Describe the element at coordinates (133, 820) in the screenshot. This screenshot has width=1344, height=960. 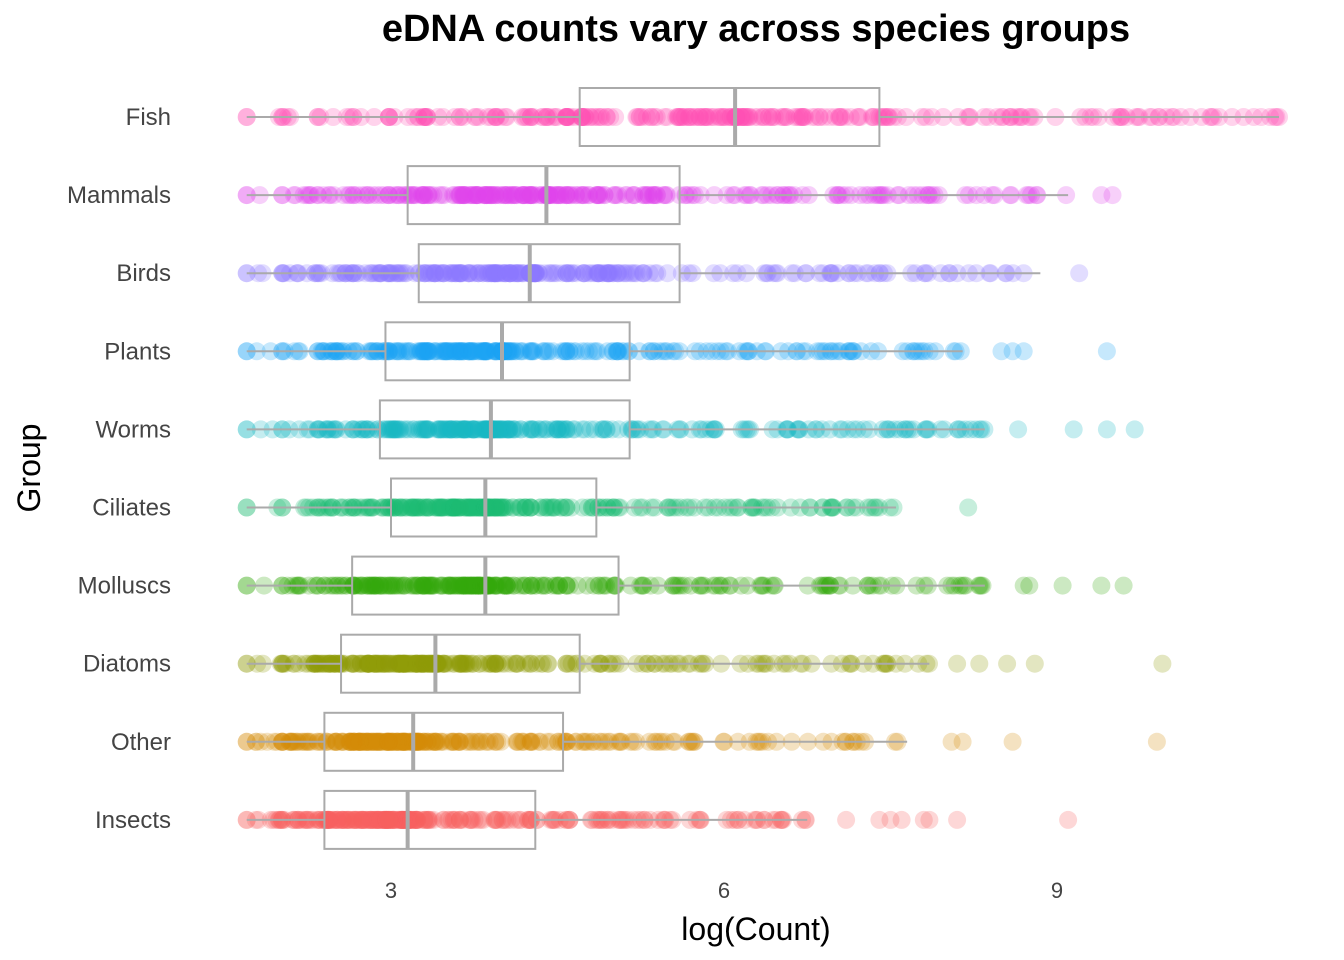
I see `y-tick-label-insects: Insects` at that location.